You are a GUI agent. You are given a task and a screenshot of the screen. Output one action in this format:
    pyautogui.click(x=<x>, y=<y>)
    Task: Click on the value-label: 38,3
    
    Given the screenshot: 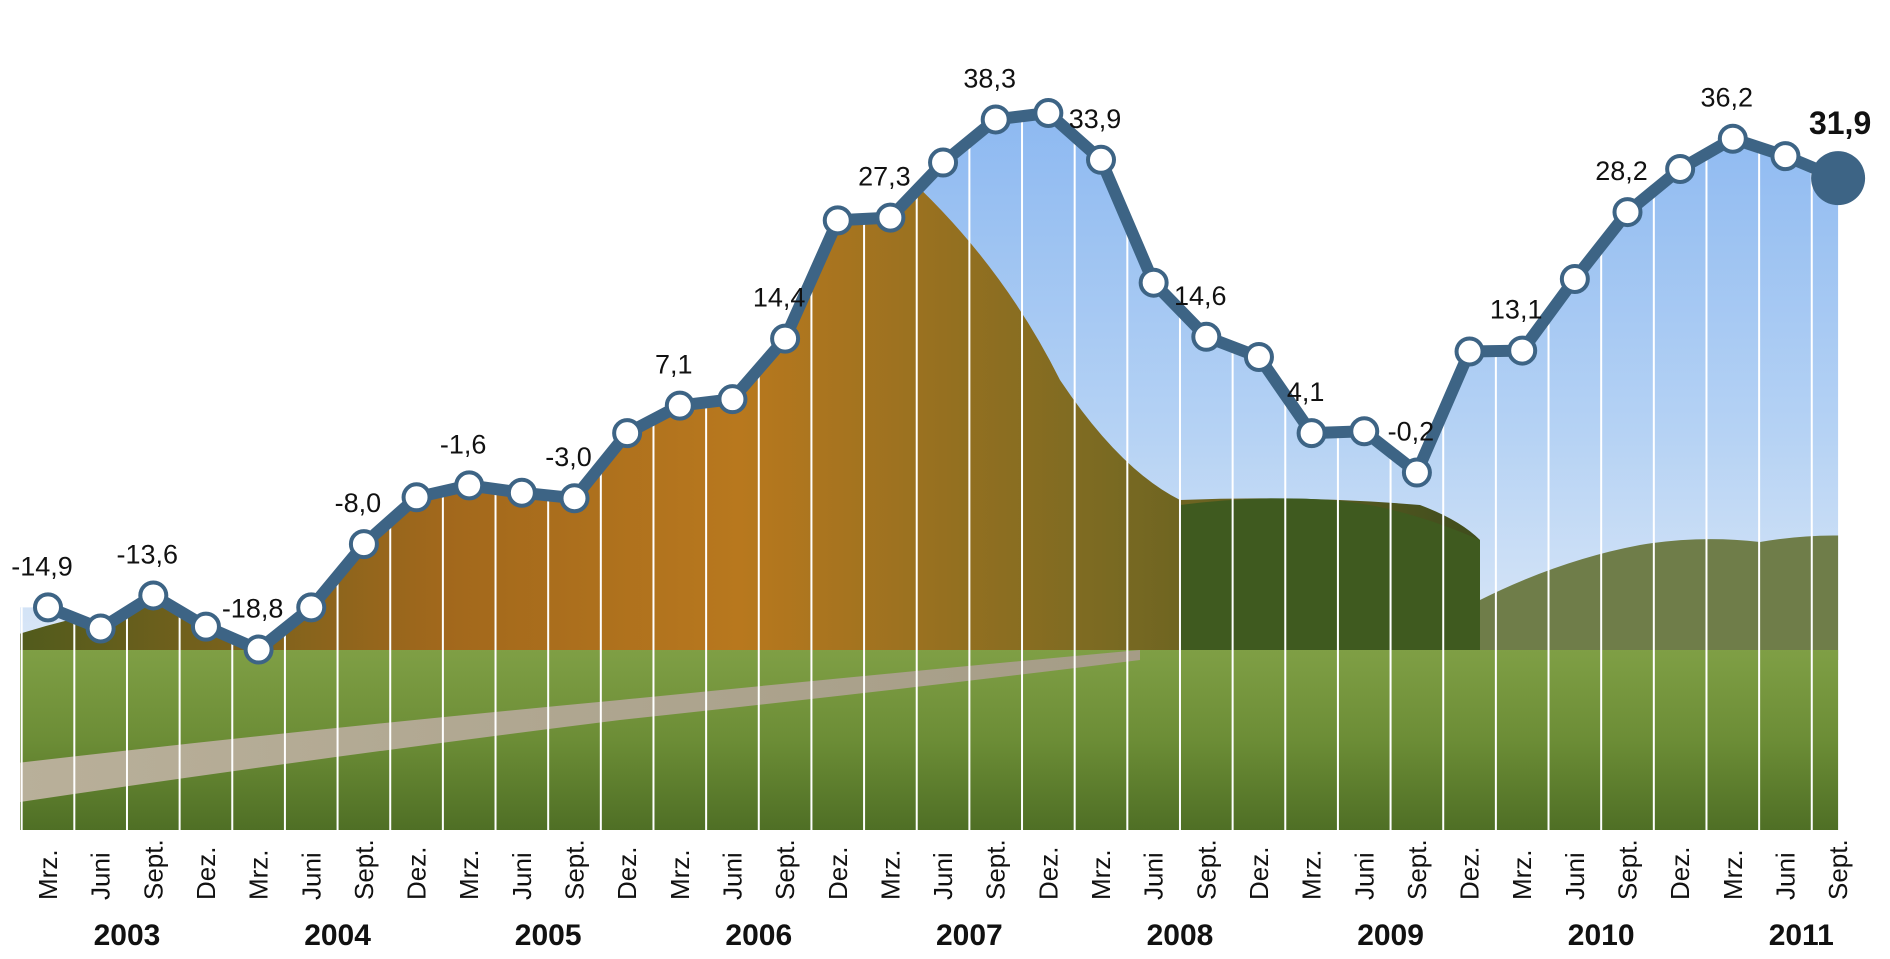 What is the action you would take?
    pyautogui.click(x=989, y=78)
    